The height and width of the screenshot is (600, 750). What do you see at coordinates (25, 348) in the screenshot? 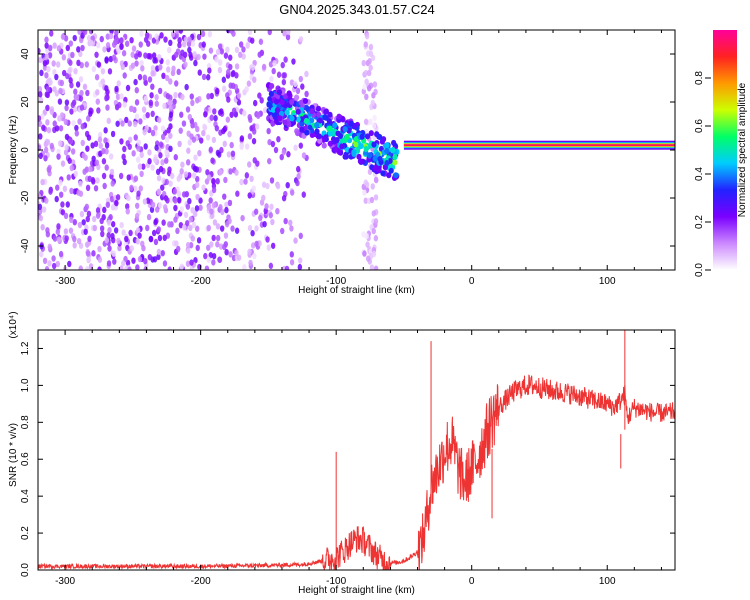
I see `snr-ytick-label: 1.2` at bounding box center [25, 348].